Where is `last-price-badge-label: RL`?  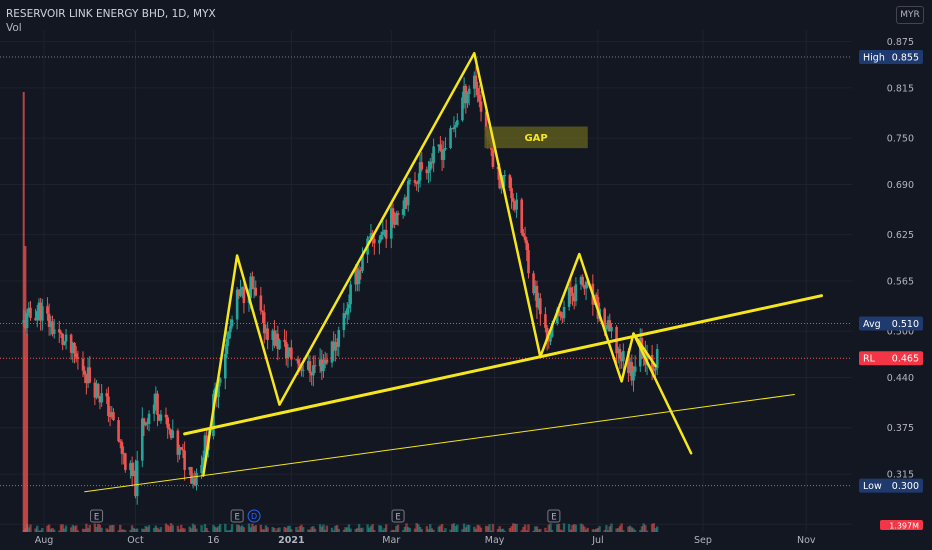 last-price-badge-label: RL is located at coordinates (869, 359).